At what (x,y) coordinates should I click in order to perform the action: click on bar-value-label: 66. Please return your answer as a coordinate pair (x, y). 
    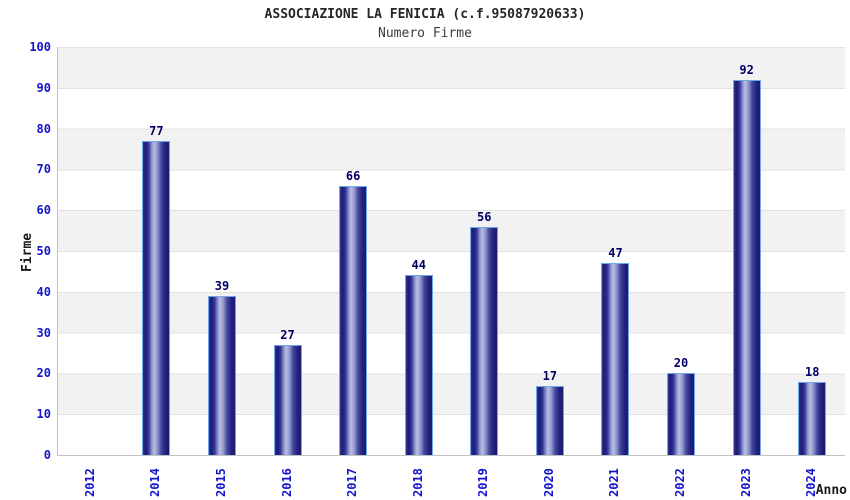
    Looking at the image, I should click on (353, 175).